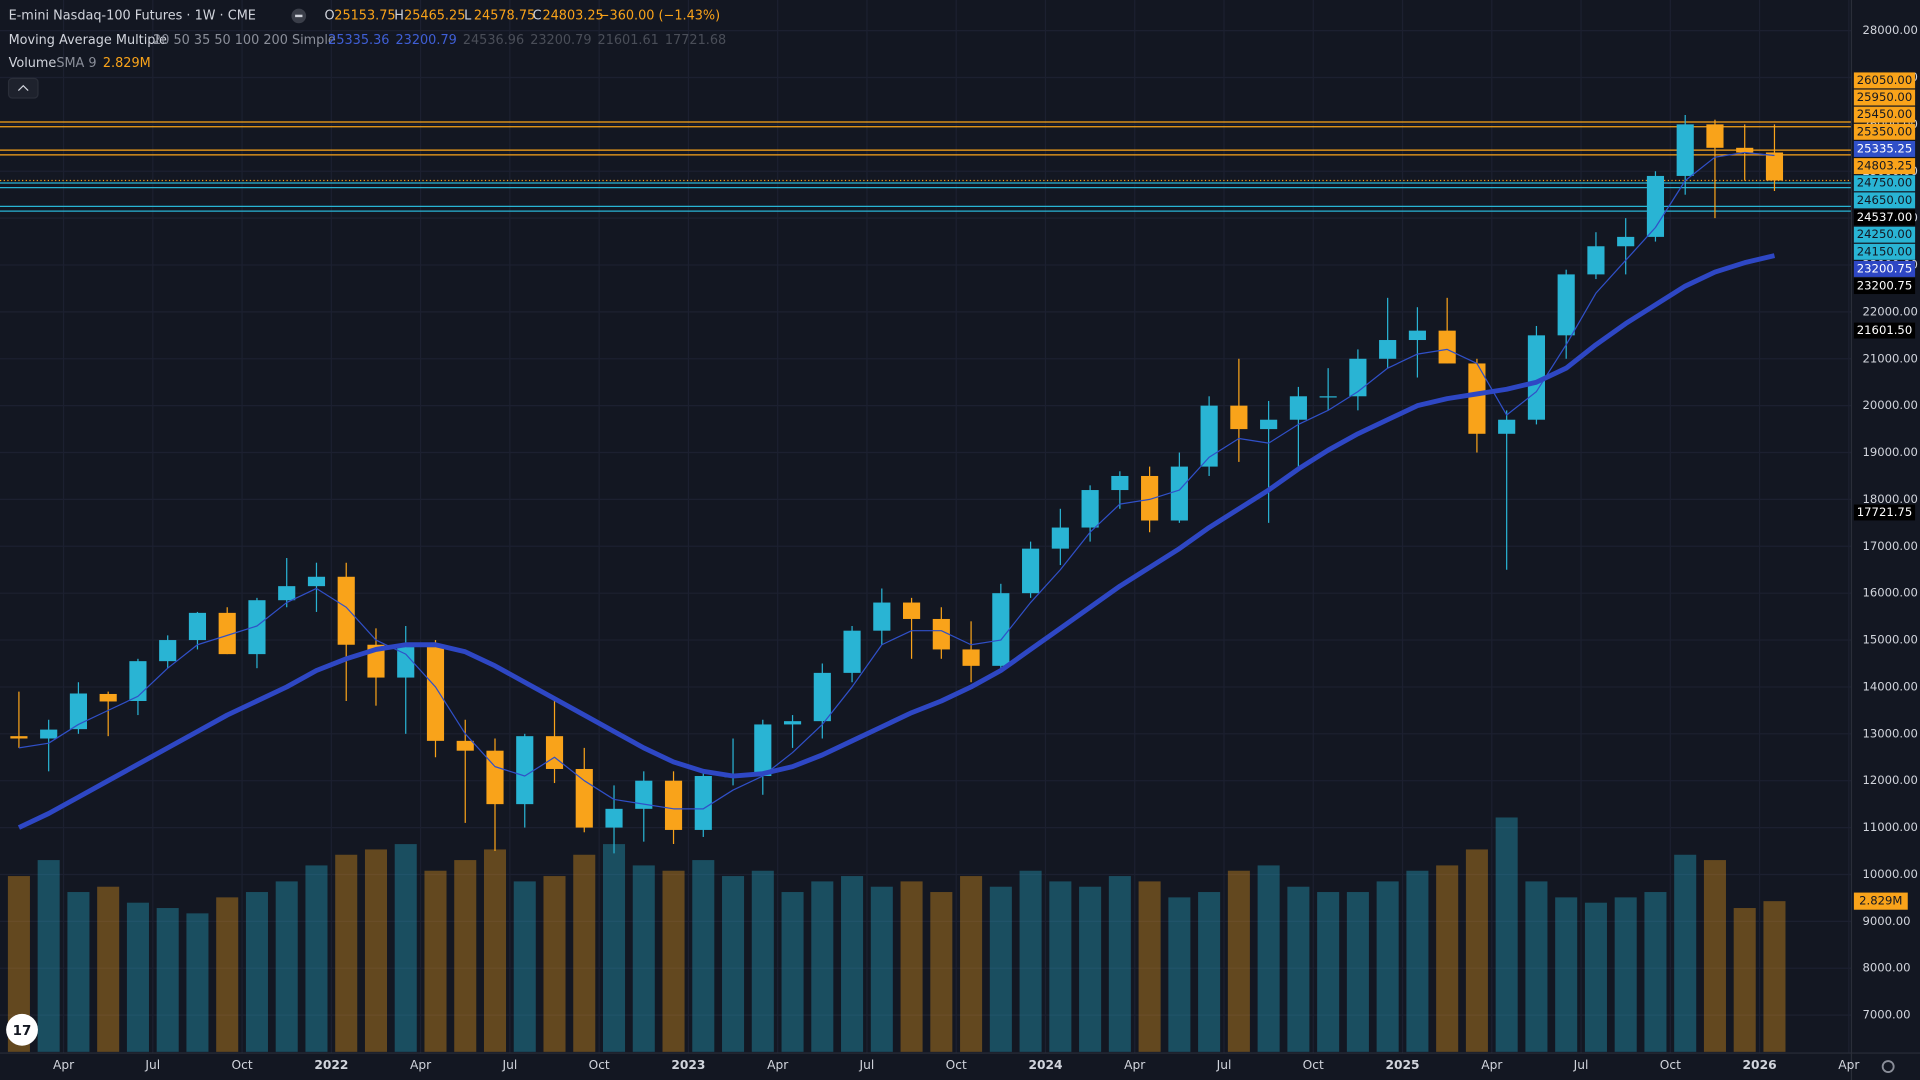 This screenshot has width=1920, height=1080. What do you see at coordinates (299, 16) in the screenshot?
I see `status-icon` at bounding box center [299, 16].